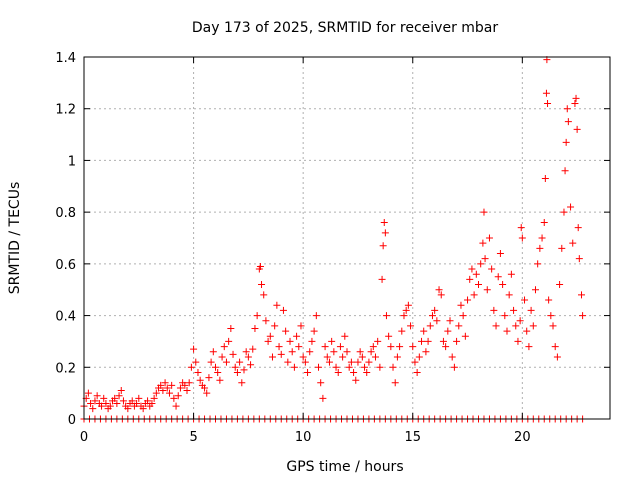  Describe the element at coordinates (65, 58) in the screenshot. I see `y-tick-label: 1.4` at that location.